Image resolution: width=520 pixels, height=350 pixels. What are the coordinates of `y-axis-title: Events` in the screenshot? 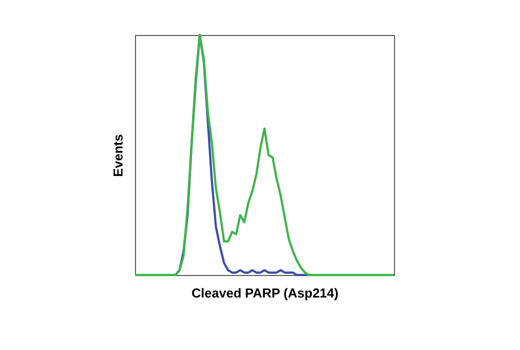 It's located at (118, 155).